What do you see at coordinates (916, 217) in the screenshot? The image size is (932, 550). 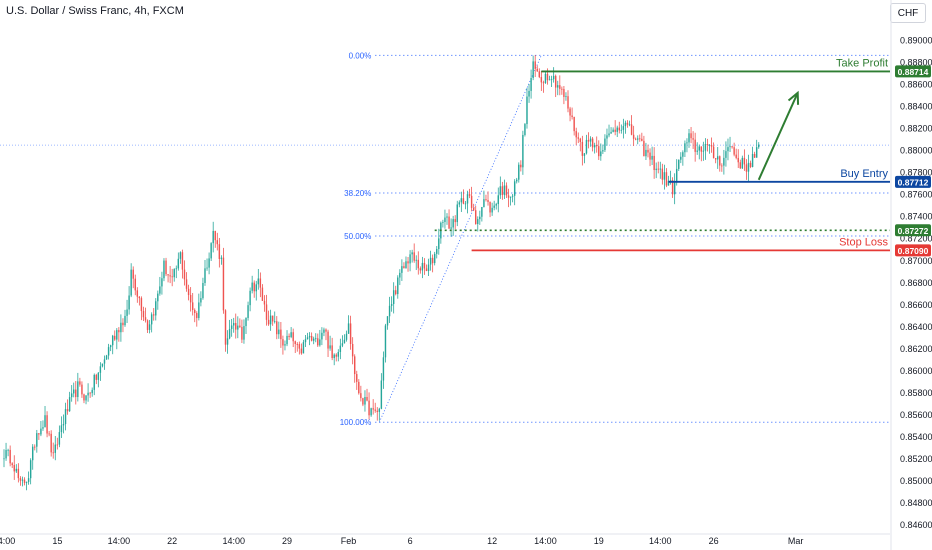 I see `price-tick-label: 0.87400` at bounding box center [916, 217].